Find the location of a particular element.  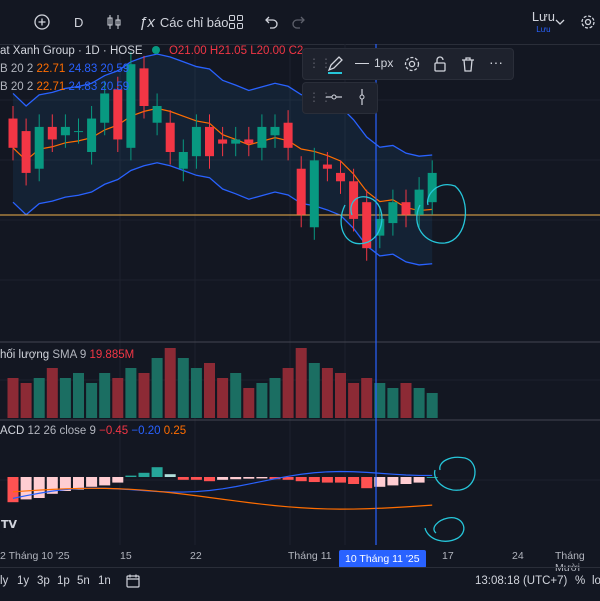

candles-icon is located at coordinates (114, 22).